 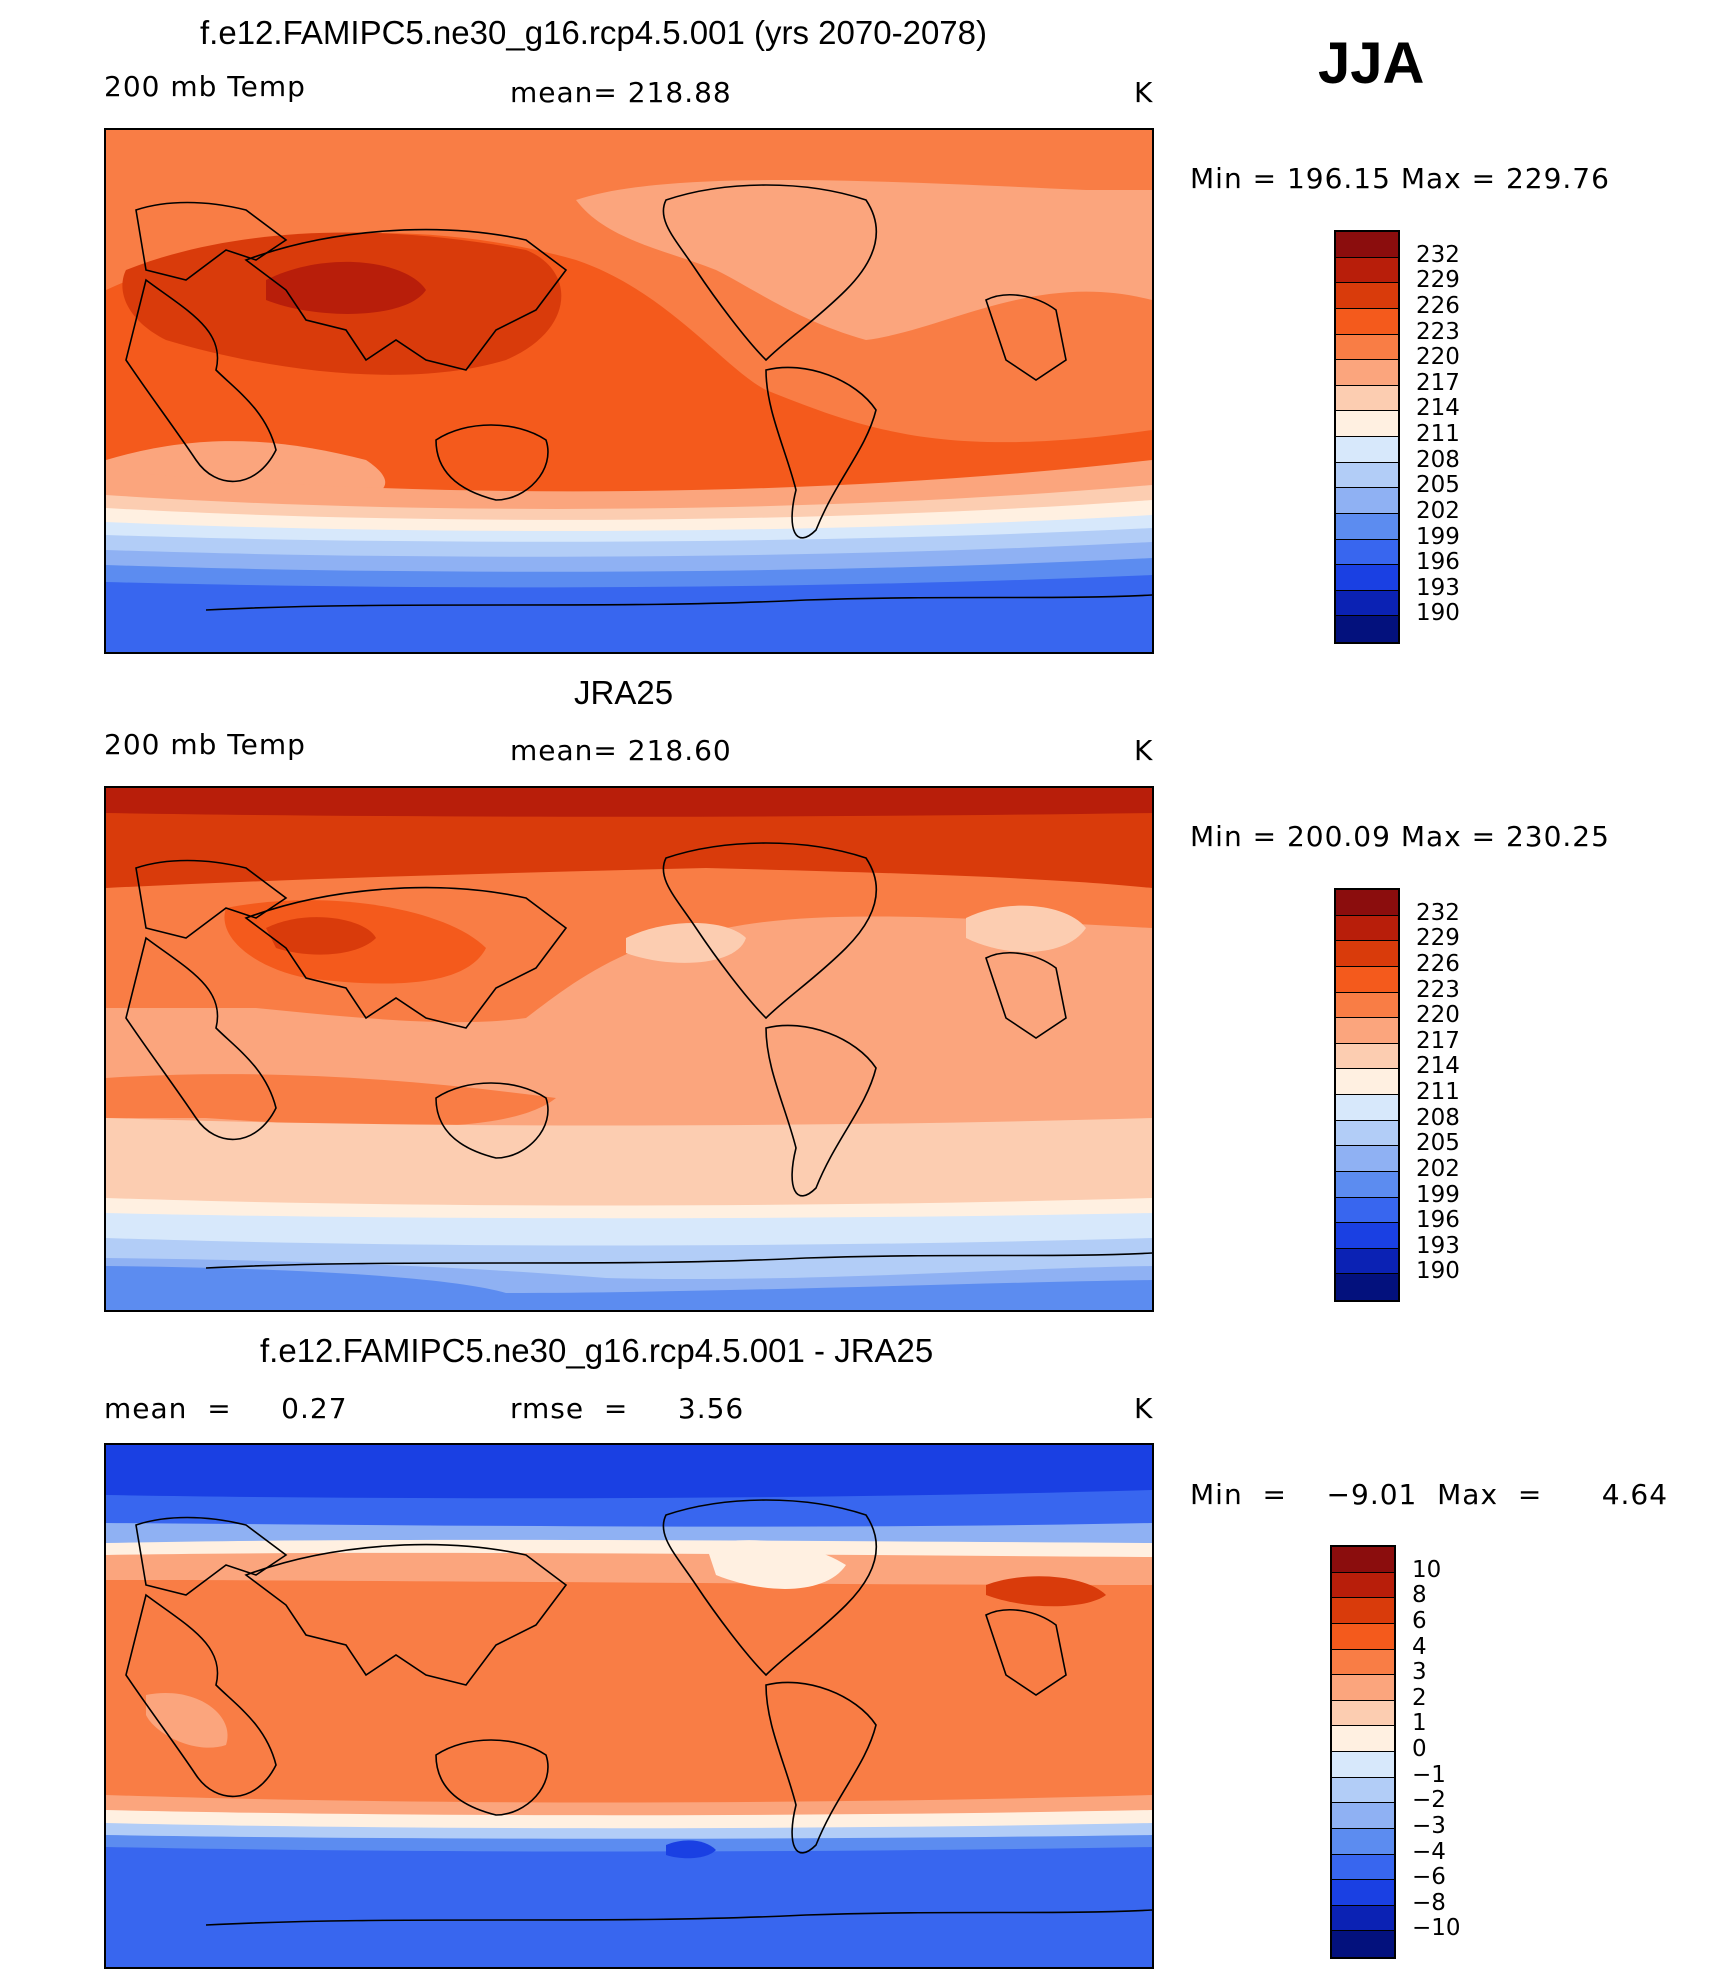 I want to click on mean-label: mean = 0.27, so click(x=226, y=1408).